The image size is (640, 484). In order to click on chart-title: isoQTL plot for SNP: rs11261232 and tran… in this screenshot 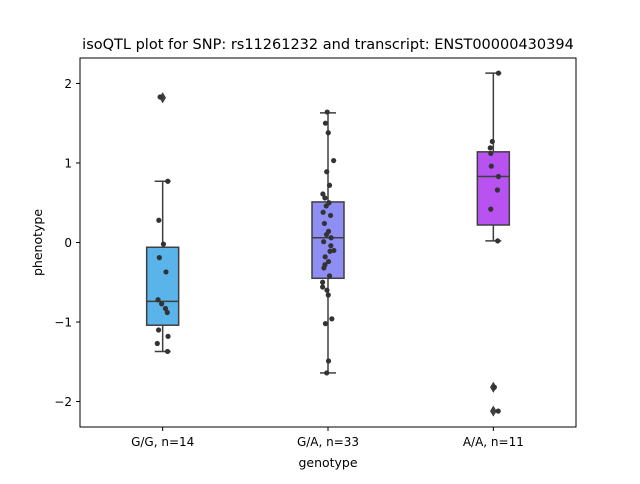, I will do `click(328, 45)`.